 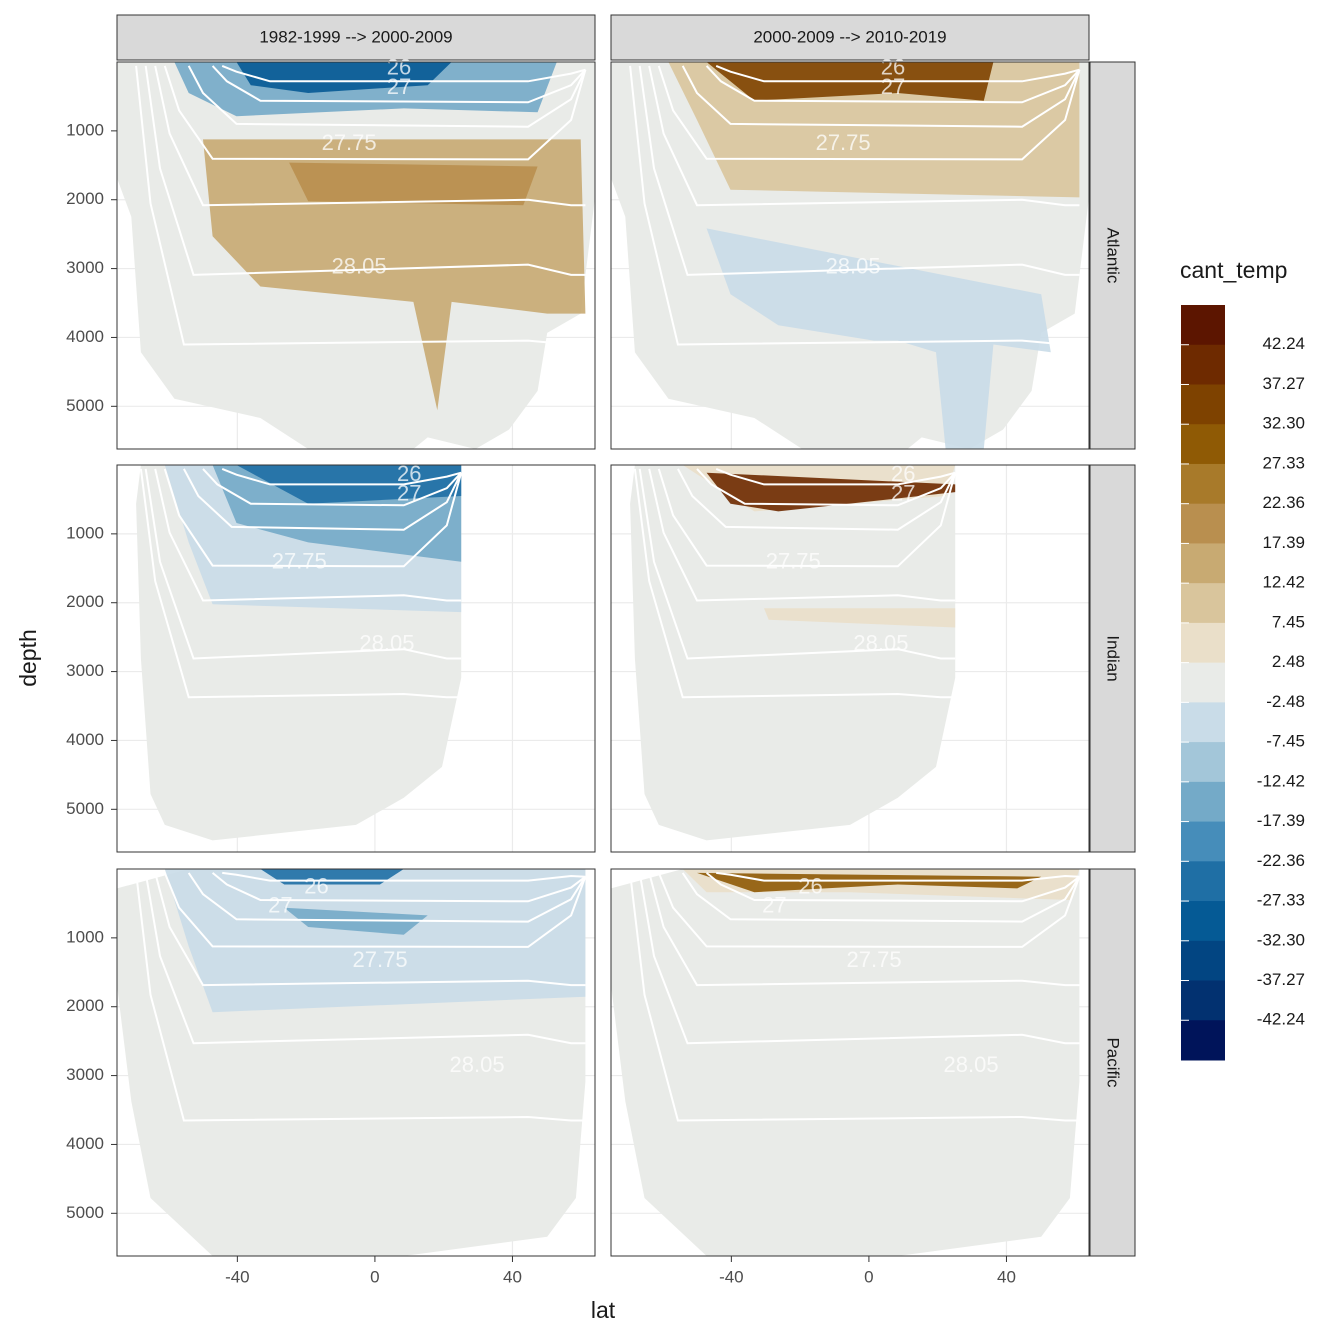 I want to click on legend-label: -7.45, so click(x=1285, y=741).